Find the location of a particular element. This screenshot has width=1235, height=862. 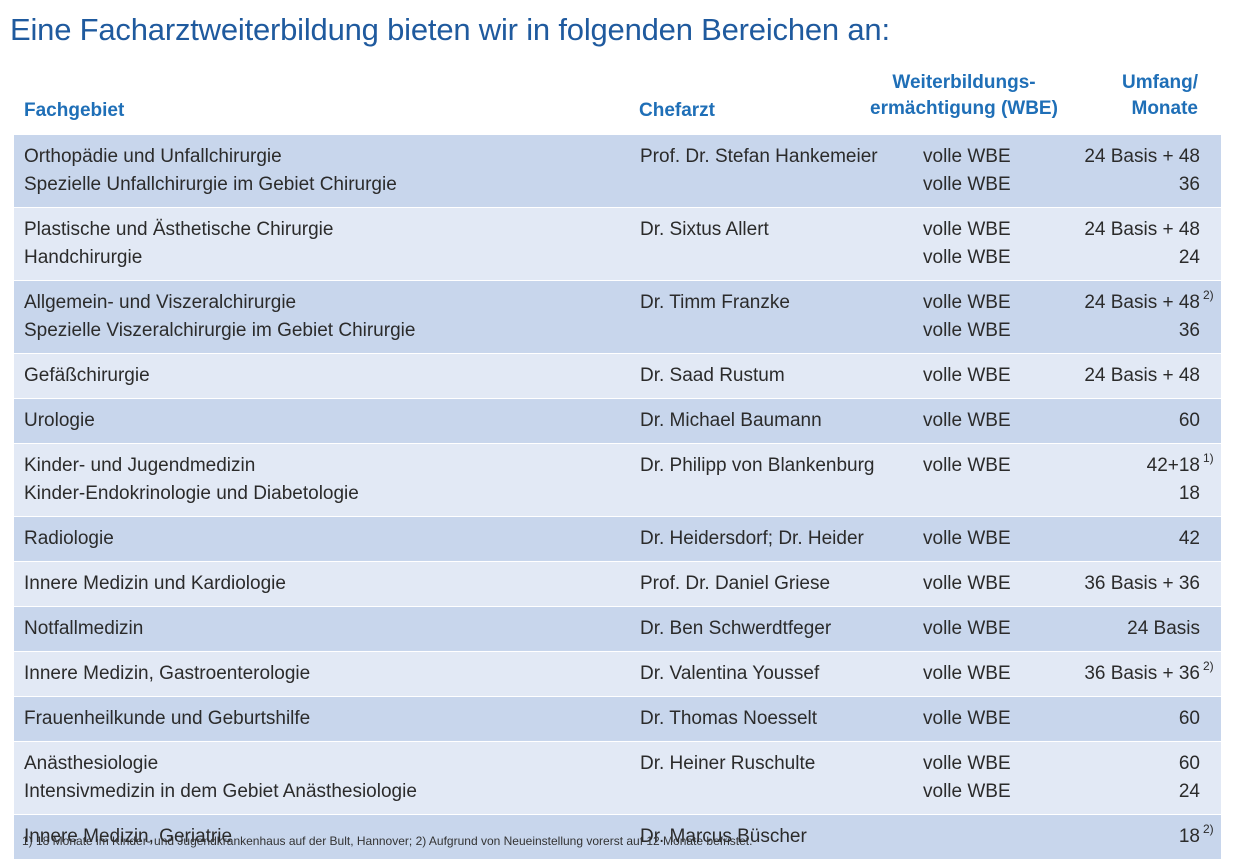

header-umfang: Umfang/ Monate is located at coordinates (1144, 96).